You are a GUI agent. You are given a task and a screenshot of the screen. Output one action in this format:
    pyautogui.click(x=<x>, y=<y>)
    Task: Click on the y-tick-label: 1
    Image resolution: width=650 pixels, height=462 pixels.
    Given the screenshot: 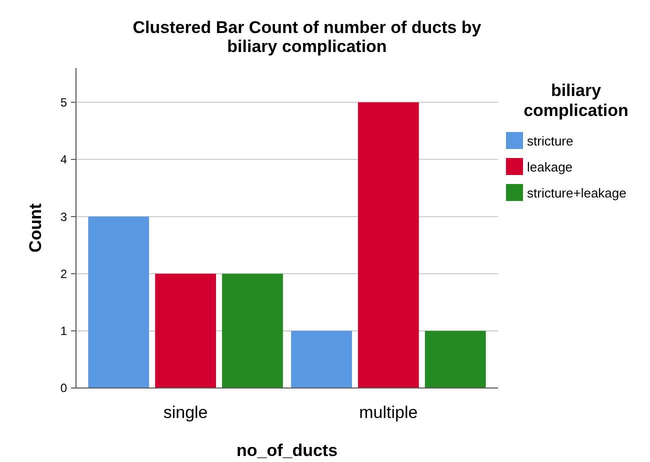 What is the action you would take?
    pyautogui.click(x=64, y=331)
    